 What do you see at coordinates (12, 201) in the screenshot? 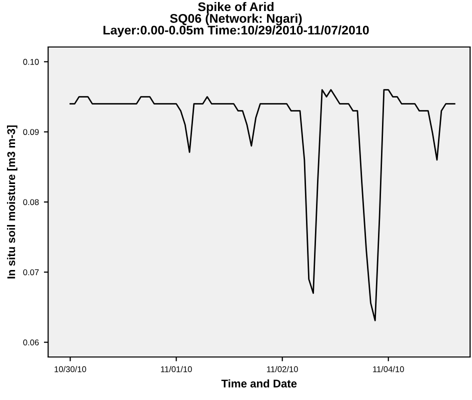
I see `y-axis-title: In situ soil moisture [m3 m-3]` at bounding box center [12, 201].